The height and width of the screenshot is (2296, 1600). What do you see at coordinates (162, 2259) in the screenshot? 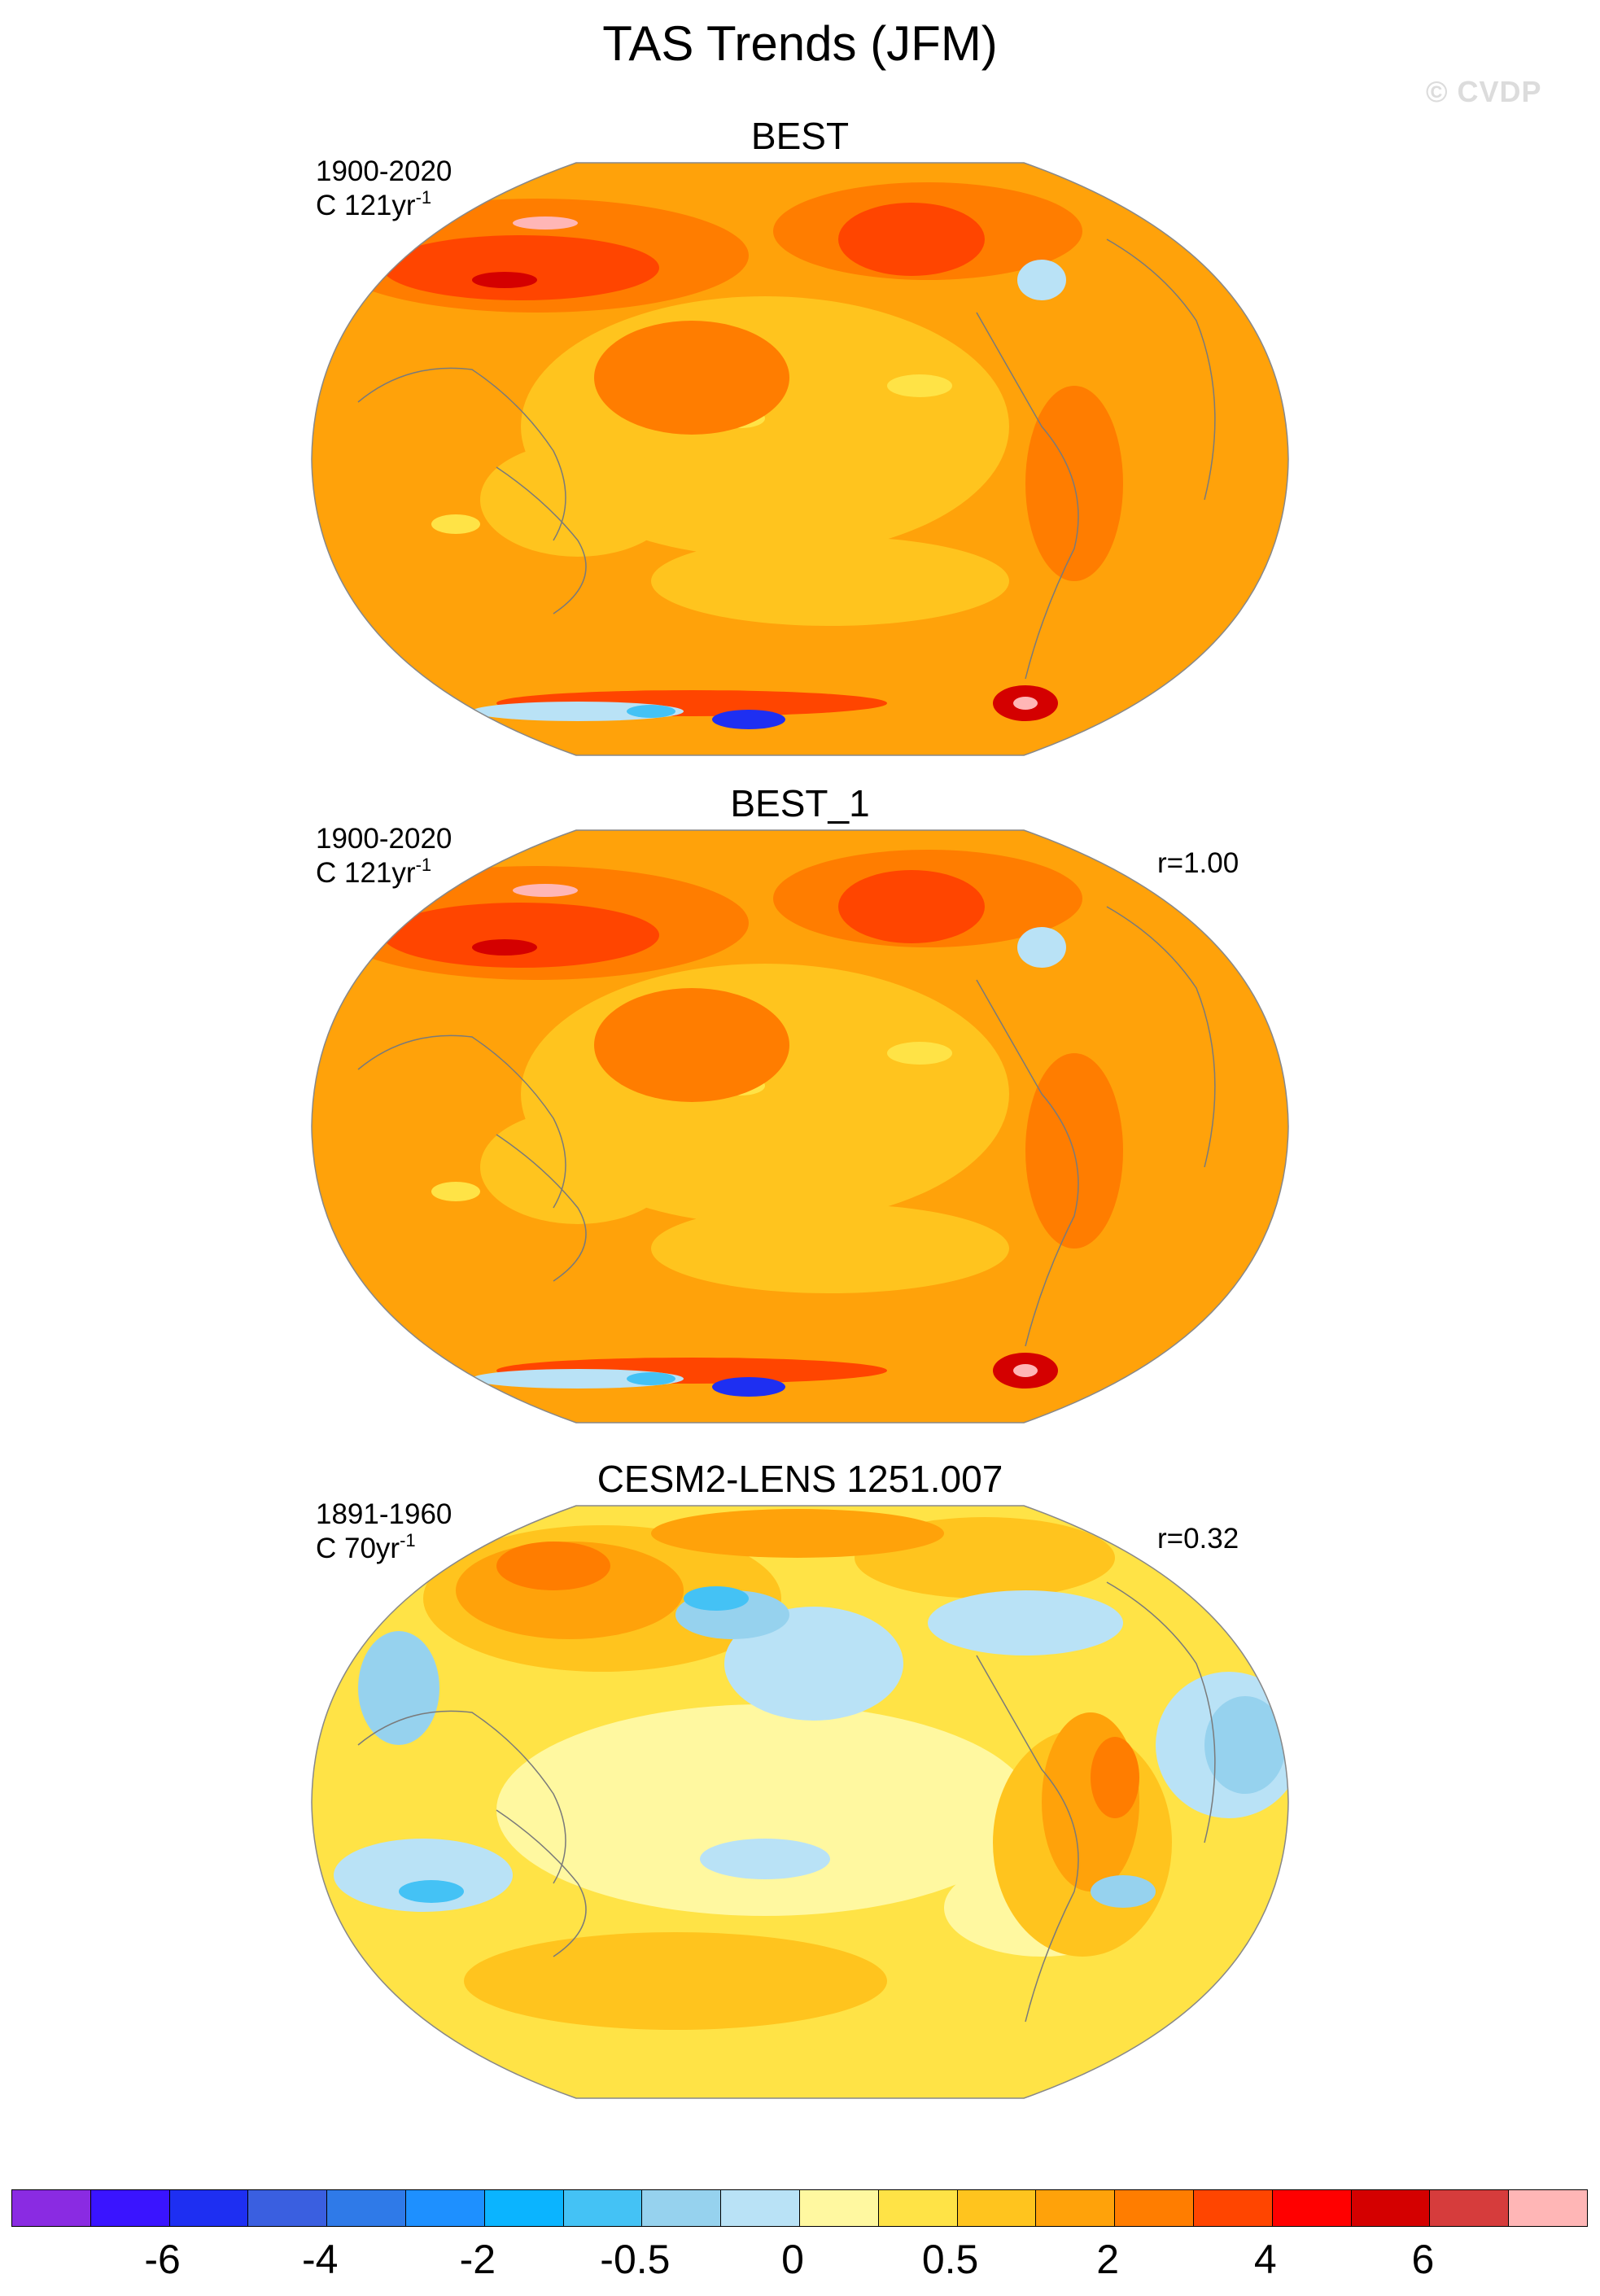
I see `colorbar-label: -6` at bounding box center [162, 2259].